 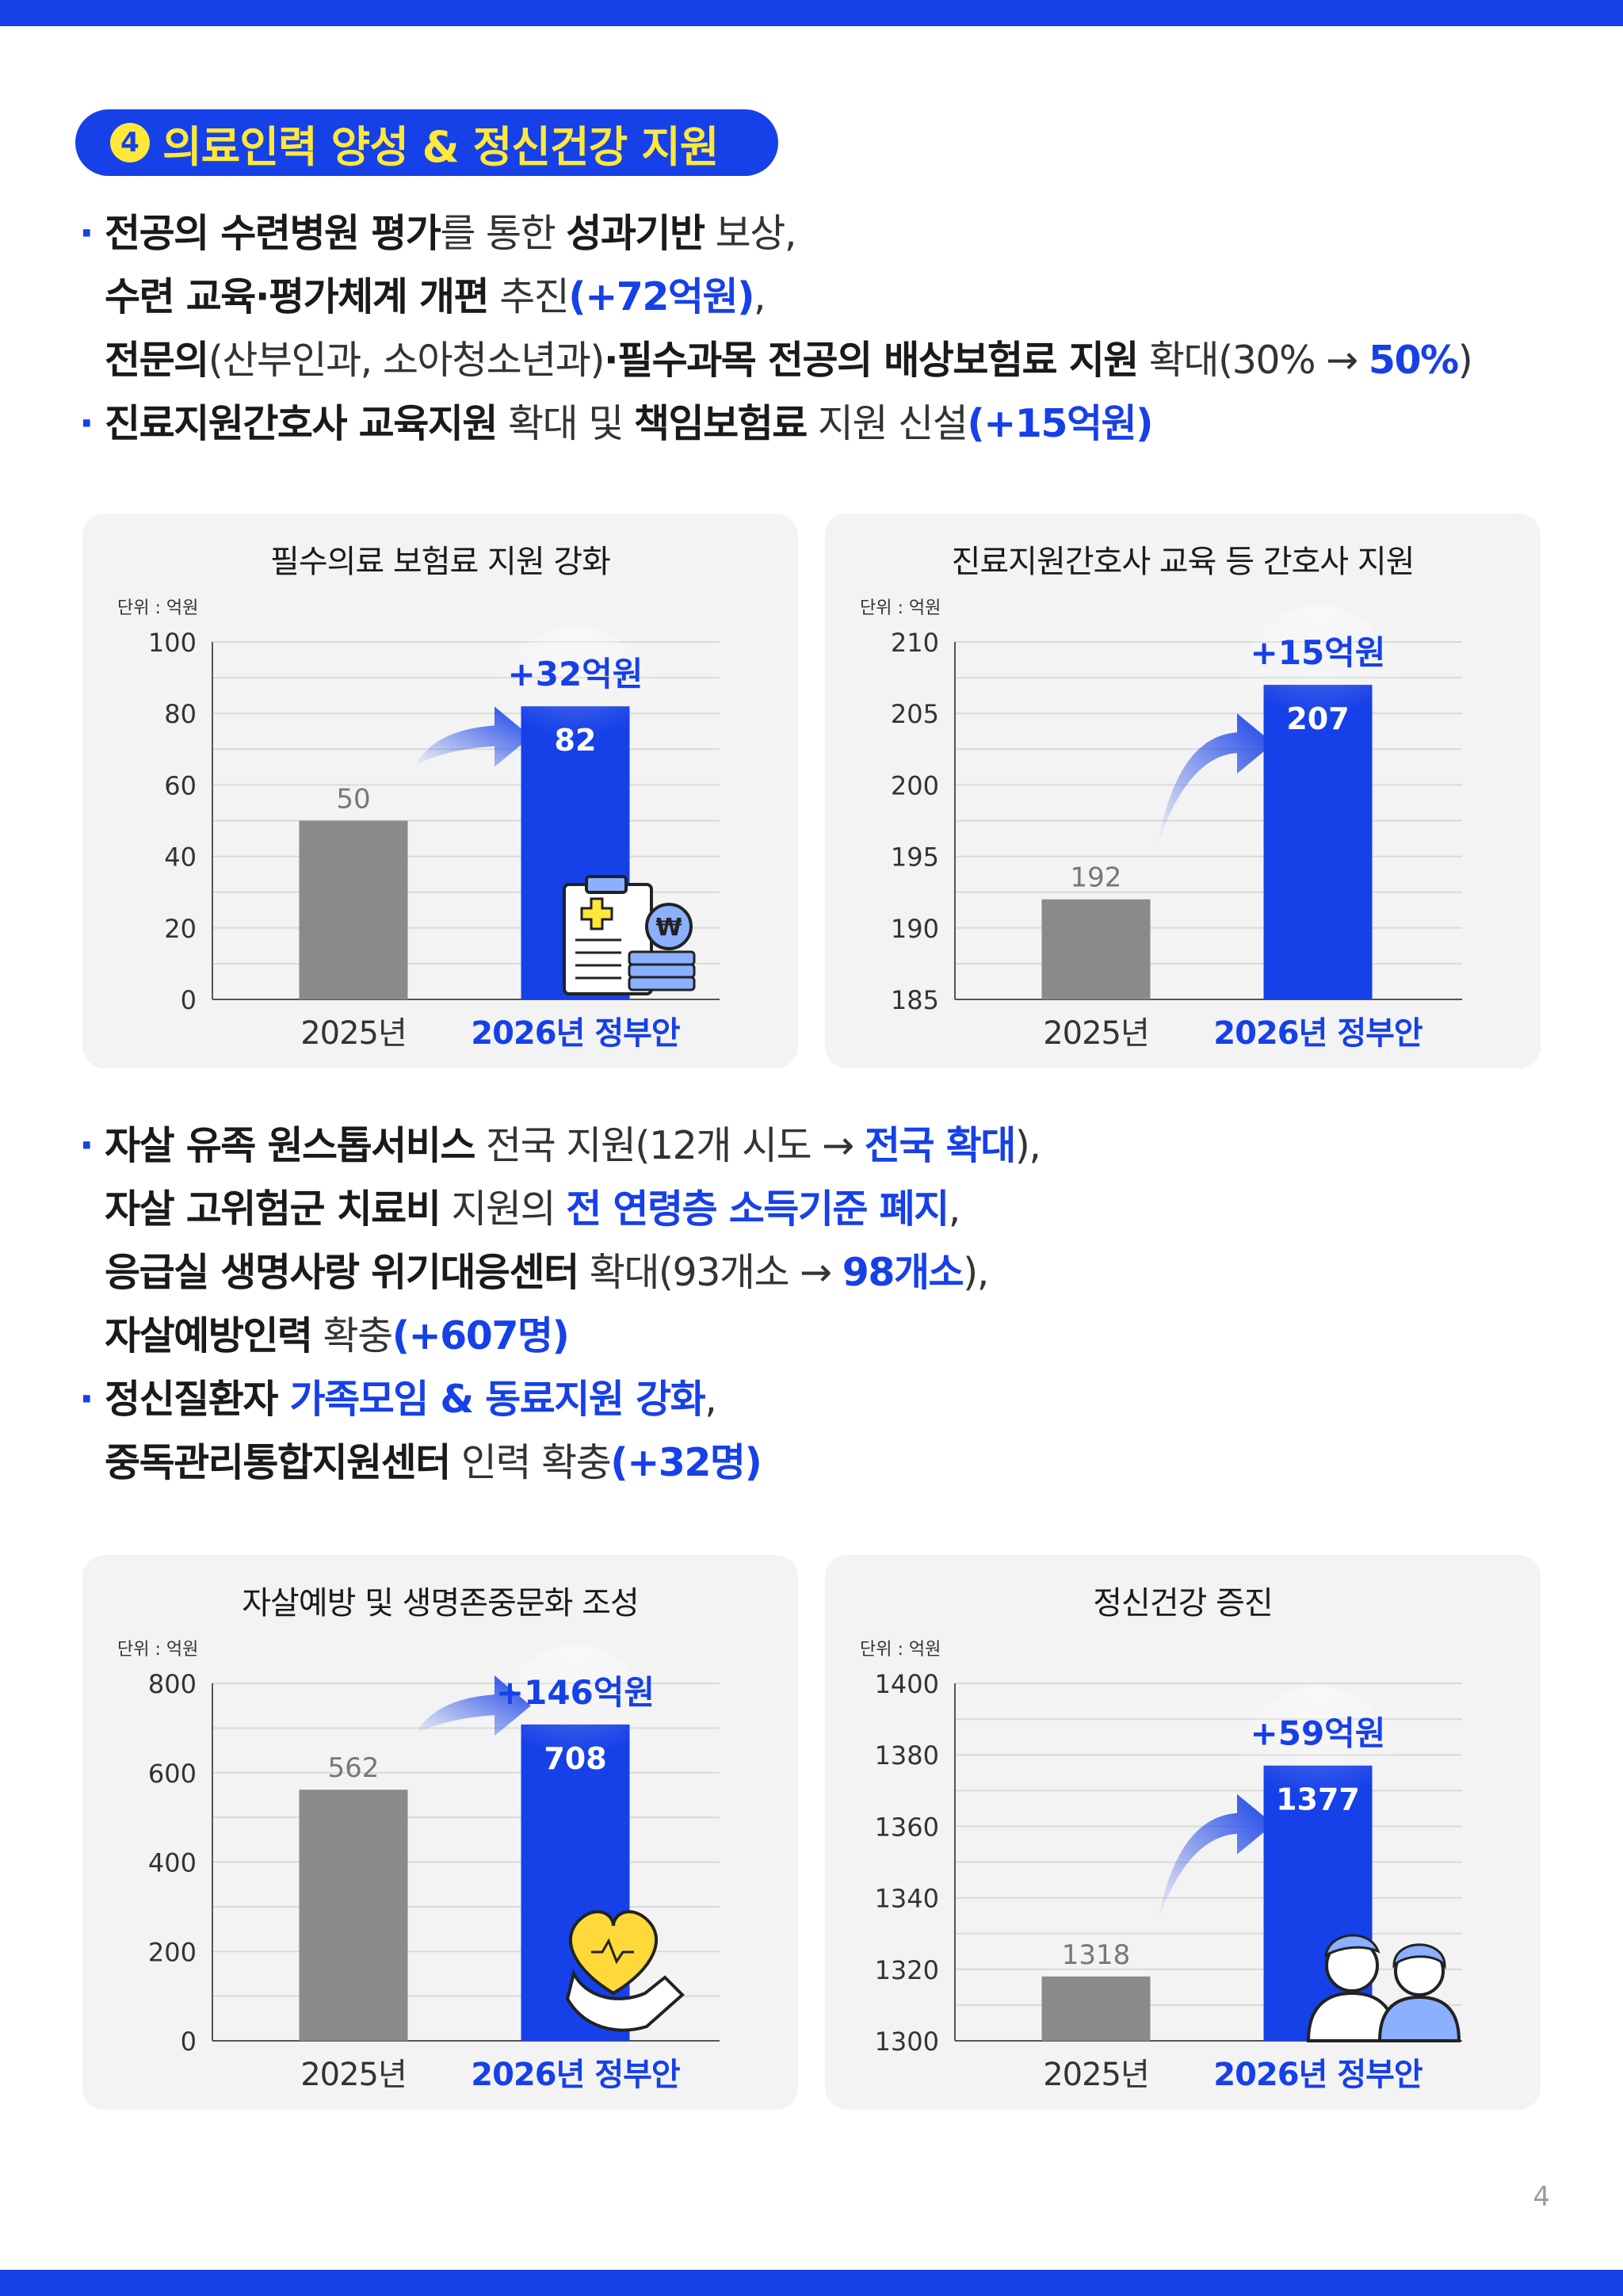 I want to click on page-number: 4, so click(x=1541, y=2197).